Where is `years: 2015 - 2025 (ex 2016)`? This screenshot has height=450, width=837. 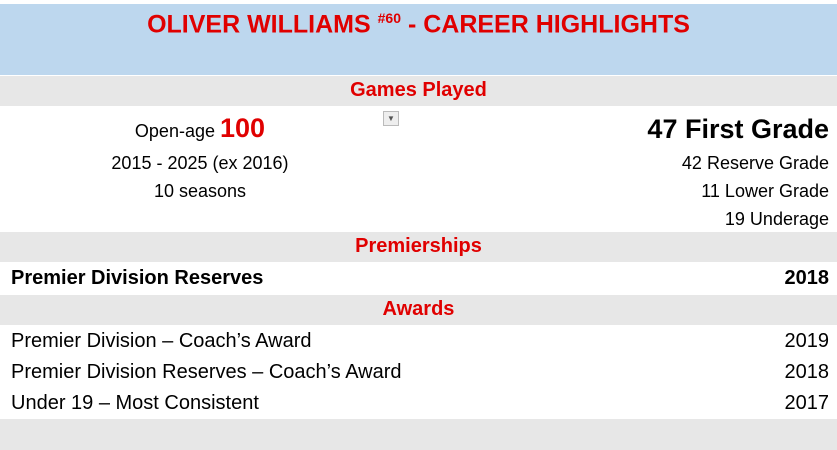
years: 2015 - 2025 (ex 2016) is located at coordinates (200, 163).